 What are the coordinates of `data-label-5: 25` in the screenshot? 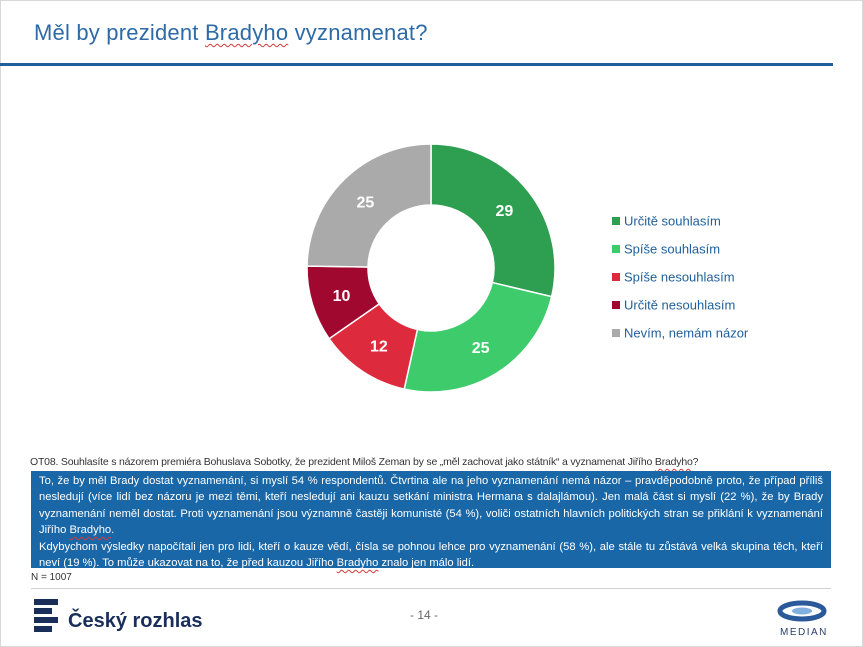 It's located at (366, 202).